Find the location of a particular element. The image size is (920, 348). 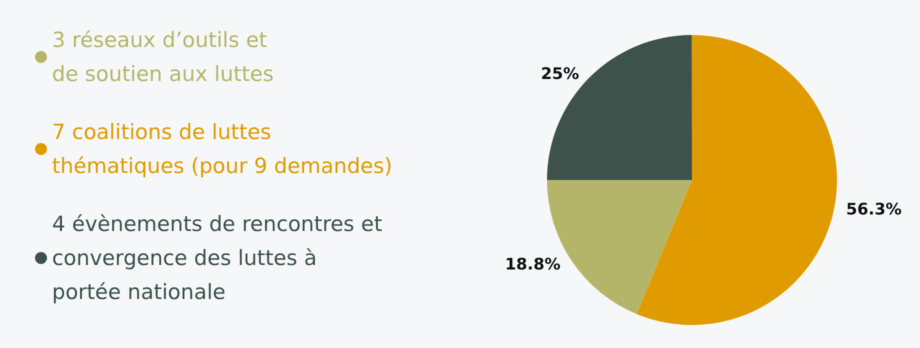

data-label: 18.8% is located at coordinates (533, 264).